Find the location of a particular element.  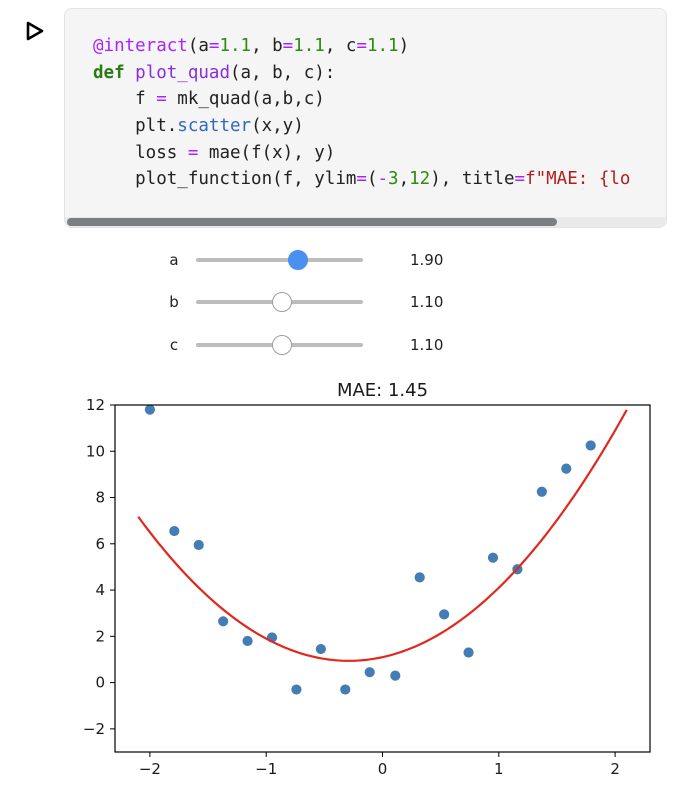

slider-row-a: a 1.90 is located at coordinates (349, 260).